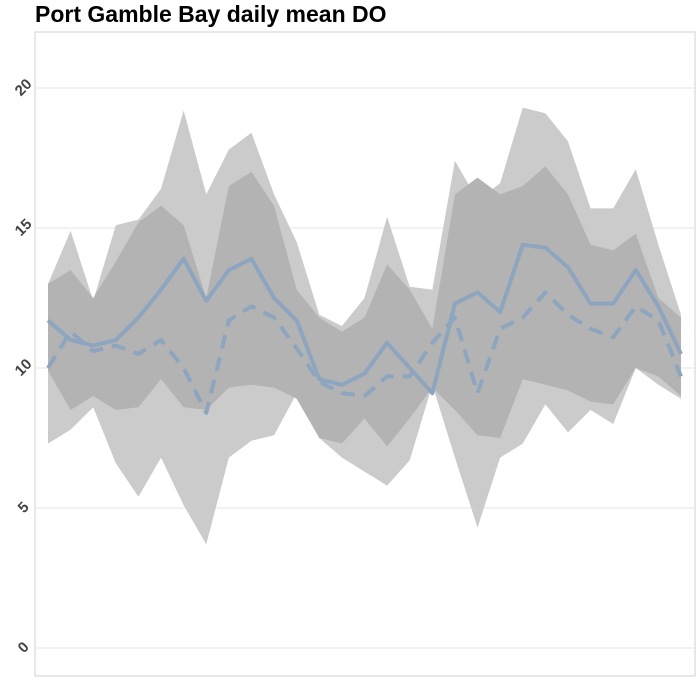  What do you see at coordinates (211, 14) in the screenshot?
I see `chart-title: Port Gamble Bay daily mean DO` at bounding box center [211, 14].